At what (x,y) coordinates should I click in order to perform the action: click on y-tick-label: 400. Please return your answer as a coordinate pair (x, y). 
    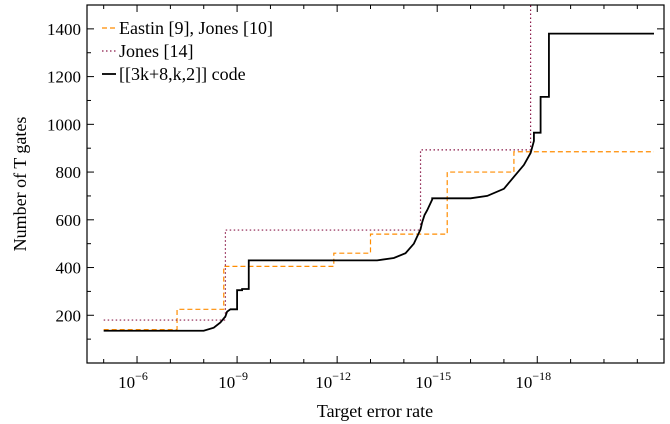
    Looking at the image, I should click on (69, 268).